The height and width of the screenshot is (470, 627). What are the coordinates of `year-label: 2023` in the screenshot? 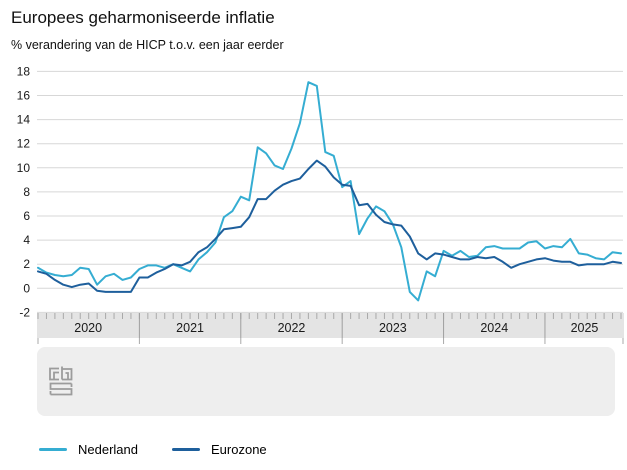 It's located at (393, 328).